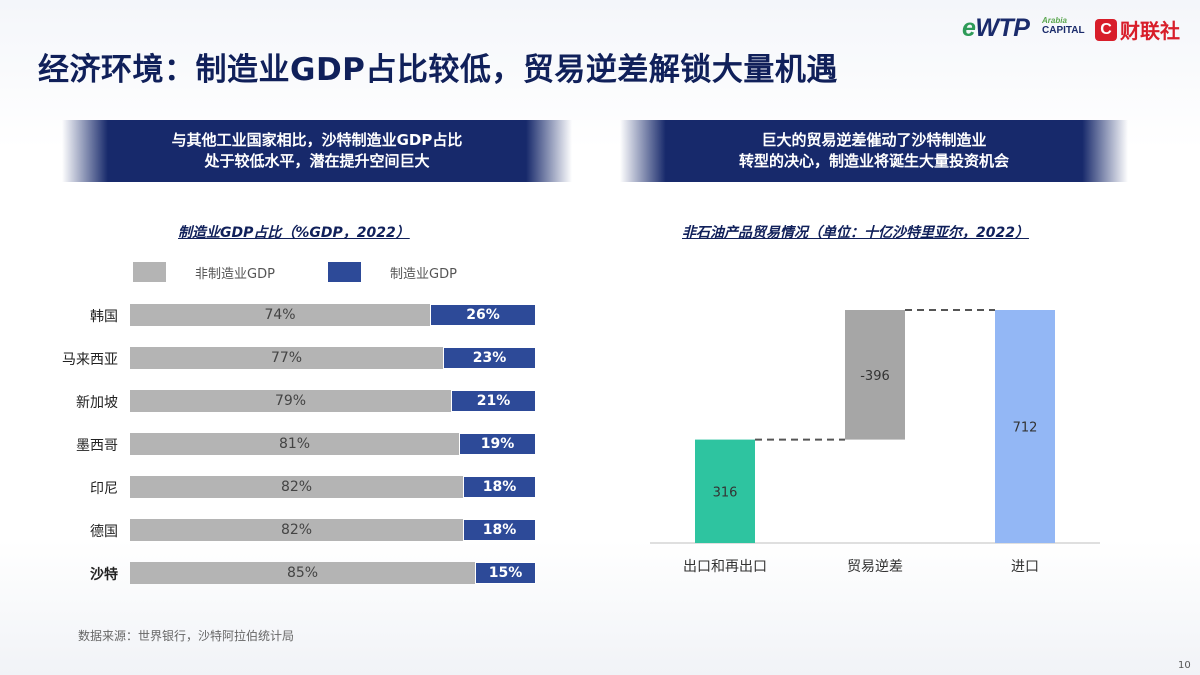  I want to click on bar-imports, so click(1025, 426).